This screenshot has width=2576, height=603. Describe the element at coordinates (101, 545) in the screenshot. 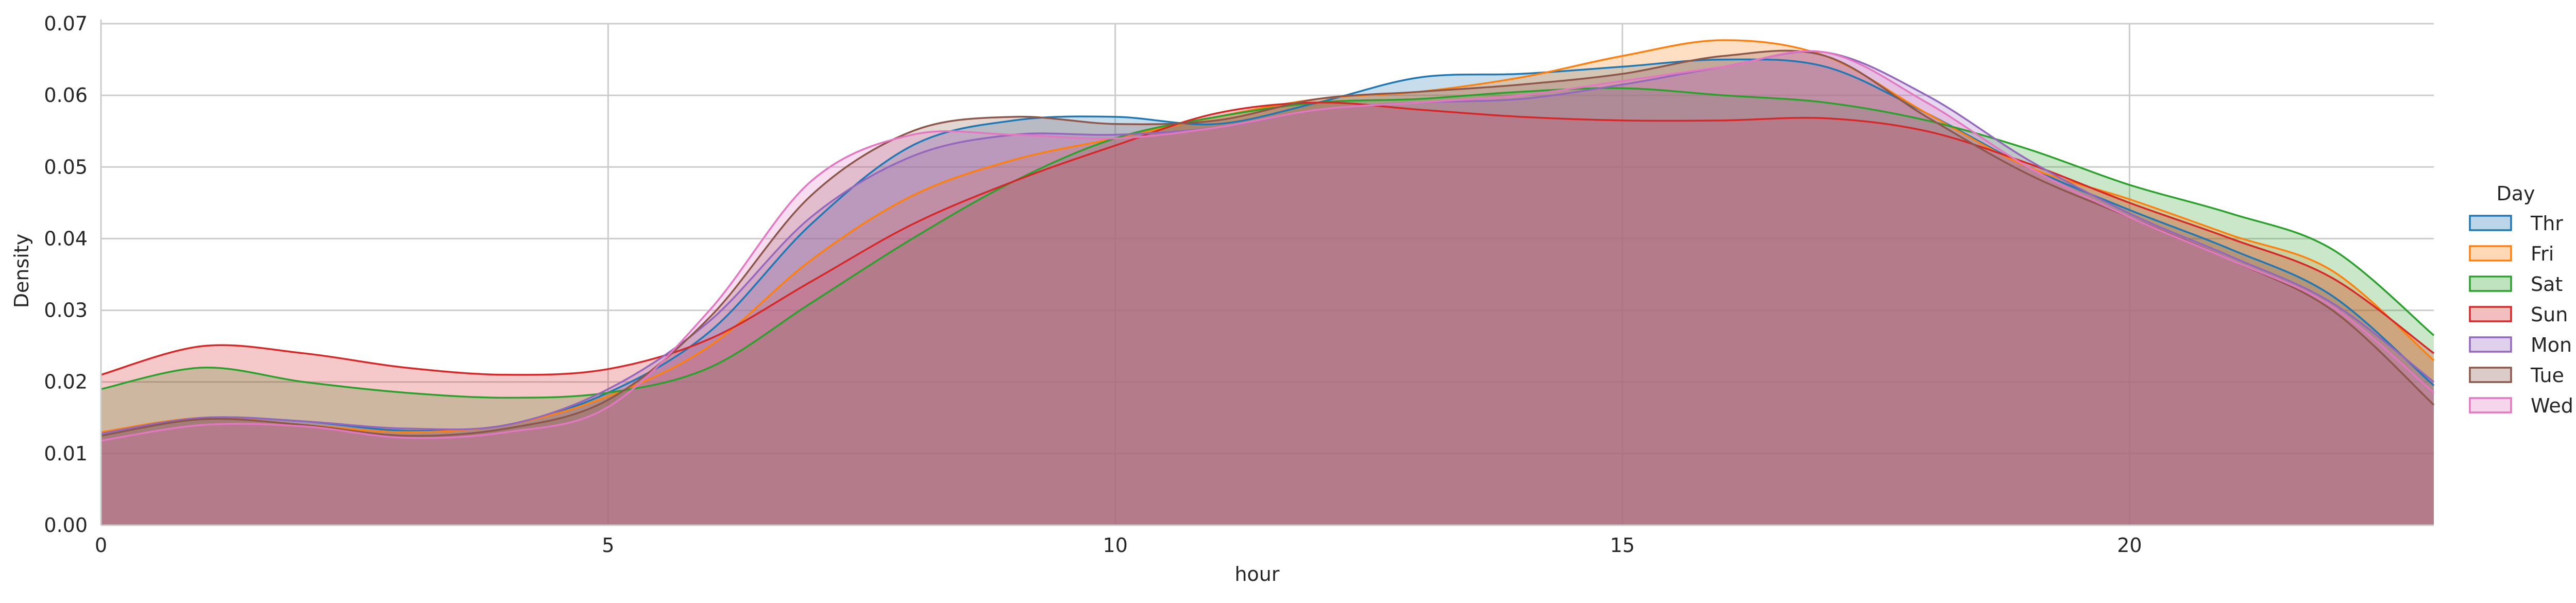

I see `x-tick-label: 0` at that location.